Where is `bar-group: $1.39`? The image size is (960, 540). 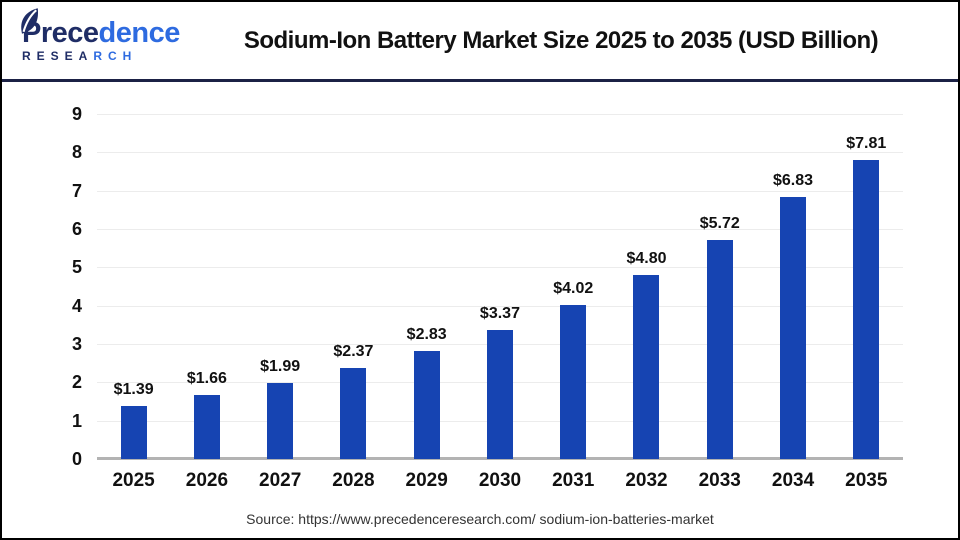
bar-group: $1.39 is located at coordinates (133, 286).